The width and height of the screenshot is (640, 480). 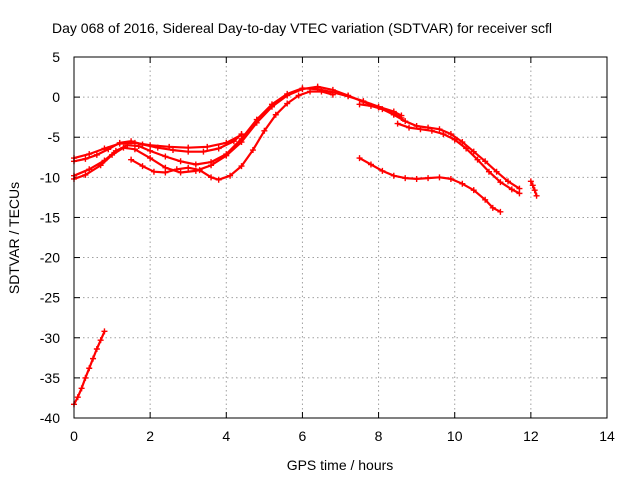 I want to click on x-axis-label: GPS time / hours, so click(x=340, y=465).